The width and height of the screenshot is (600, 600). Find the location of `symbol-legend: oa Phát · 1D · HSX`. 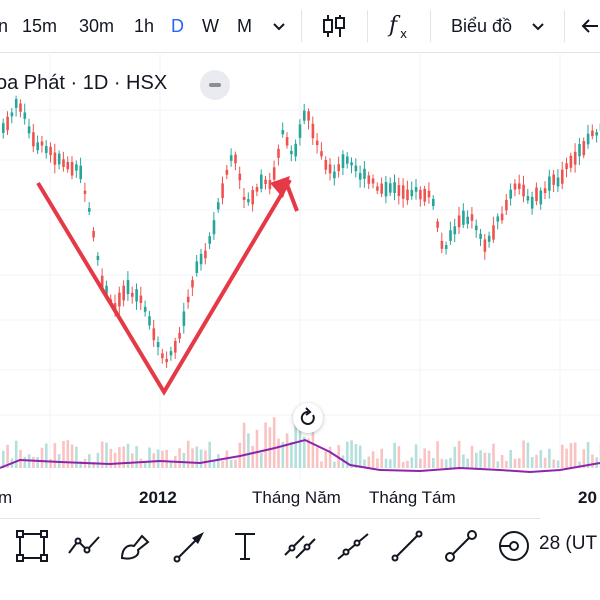

symbol-legend: oa Phát · 1D · HSX is located at coordinates (84, 83).